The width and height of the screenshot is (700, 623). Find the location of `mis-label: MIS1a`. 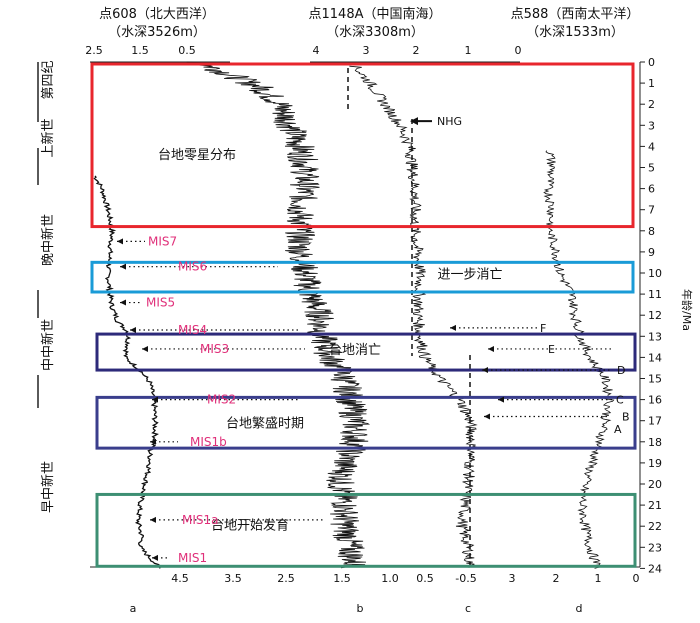

mis-label: MIS1a is located at coordinates (200, 520).